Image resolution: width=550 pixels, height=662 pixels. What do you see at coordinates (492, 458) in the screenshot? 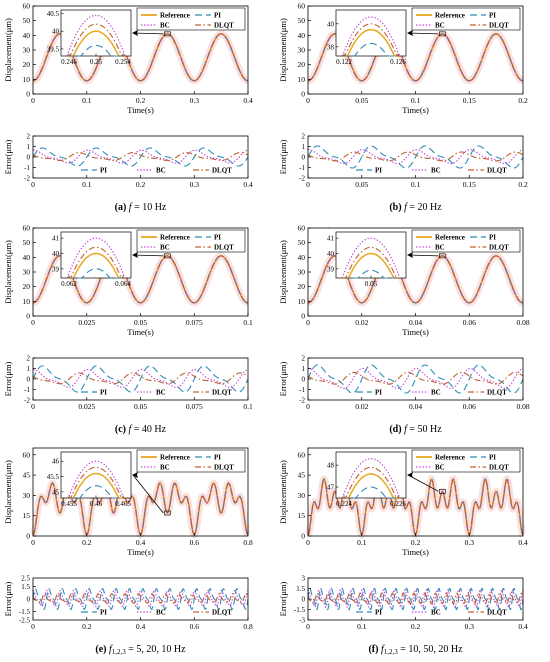
I see `legend-label-pi: PI` at bounding box center [492, 458].